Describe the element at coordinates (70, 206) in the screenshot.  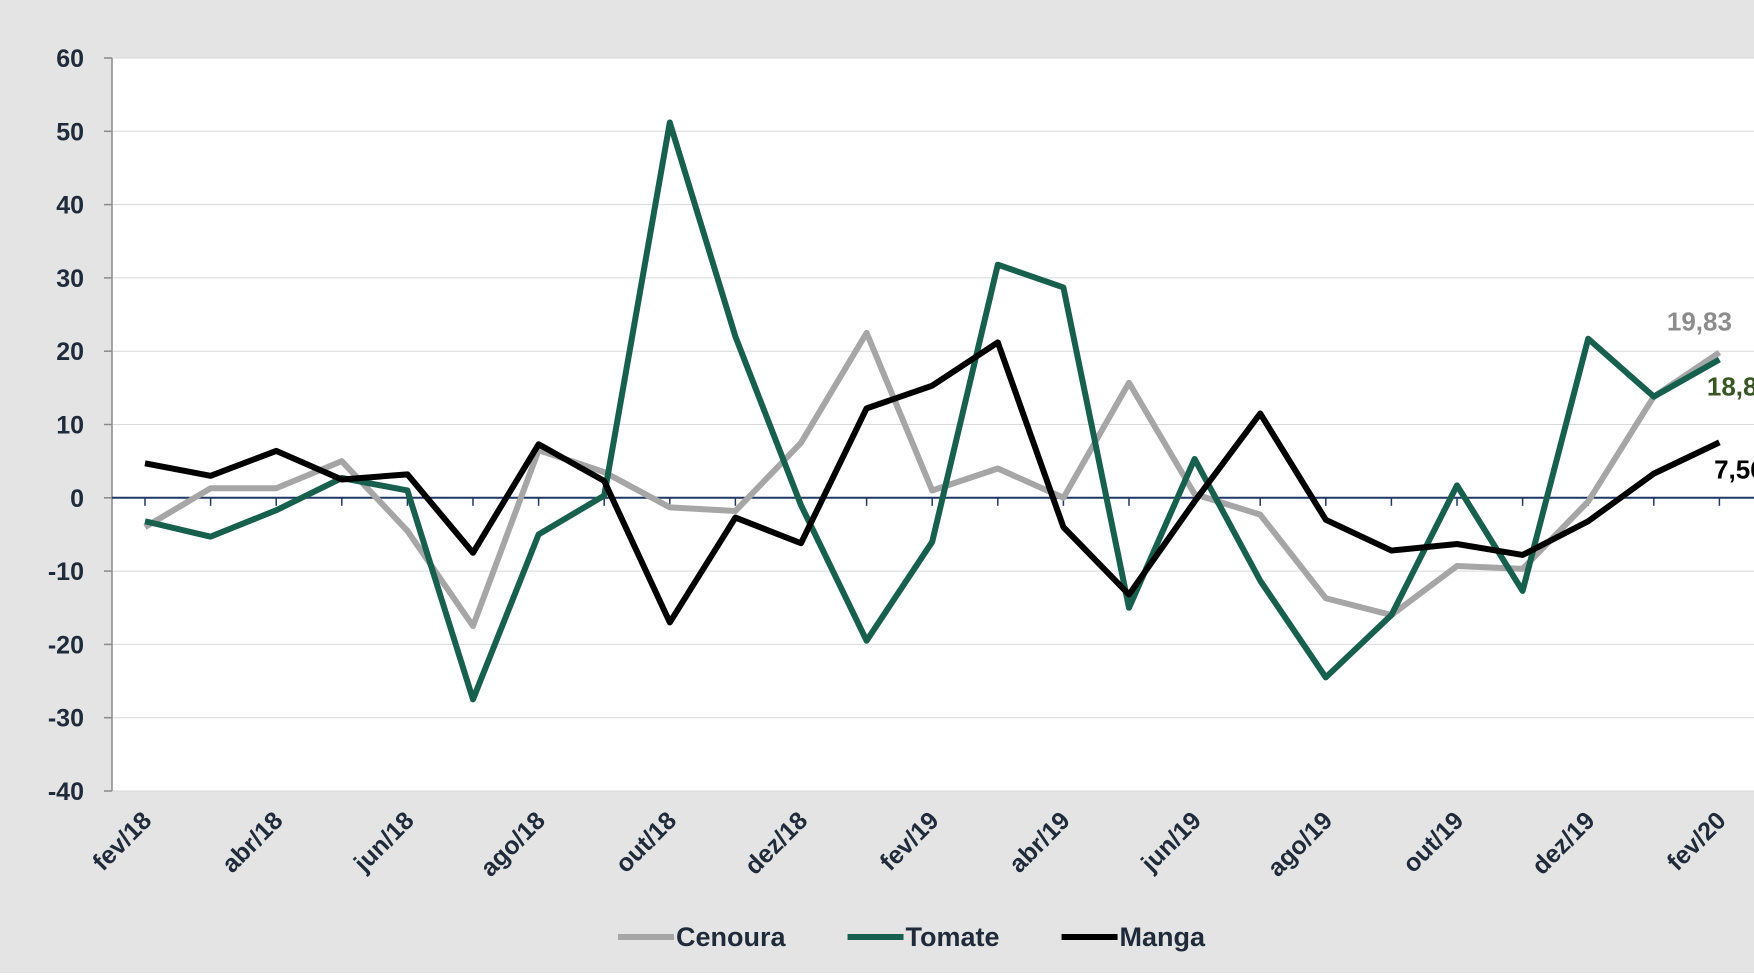
I see `y-tick-label: 40` at that location.